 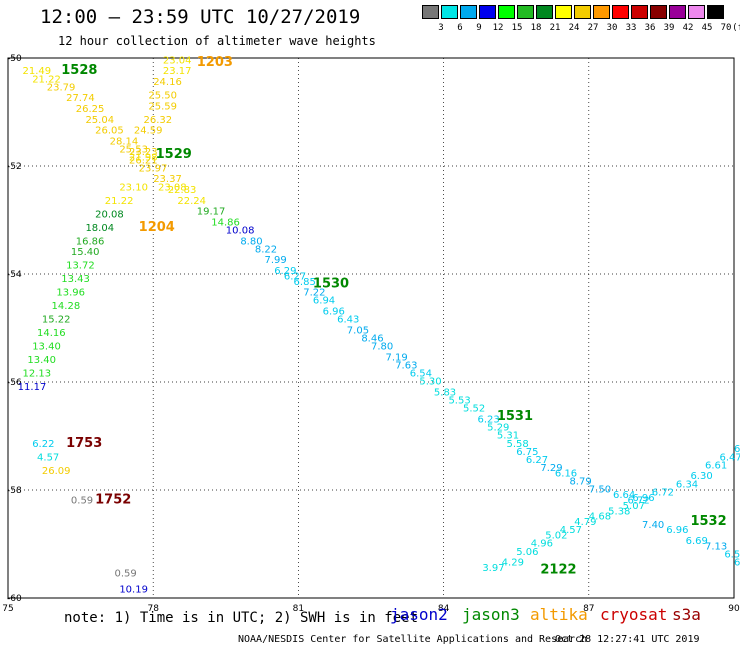 I want to click on satellite-jason3: jason3, so click(x=491, y=614).